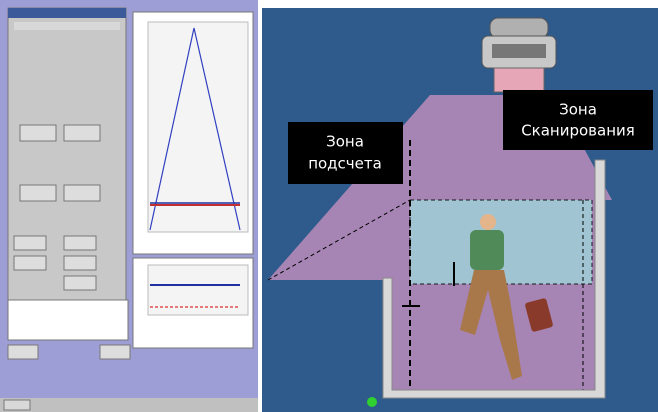 This screenshot has height=412, width=658. Describe the element at coordinates (67, 13) in the screenshot. I see `window-titlebar` at that location.